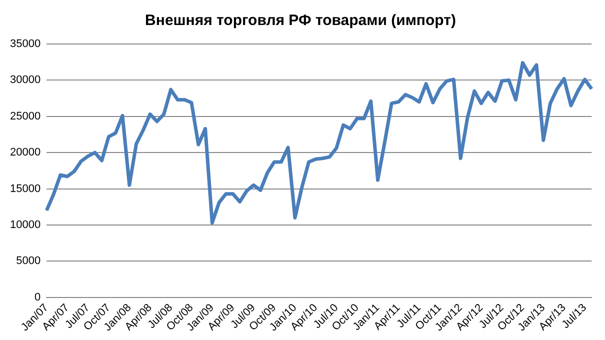 The height and width of the screenshot is (340, 605). Describe the element at coordinates (25, 152) in the screenshot. I see `y-tick-label: 20000` at that location.